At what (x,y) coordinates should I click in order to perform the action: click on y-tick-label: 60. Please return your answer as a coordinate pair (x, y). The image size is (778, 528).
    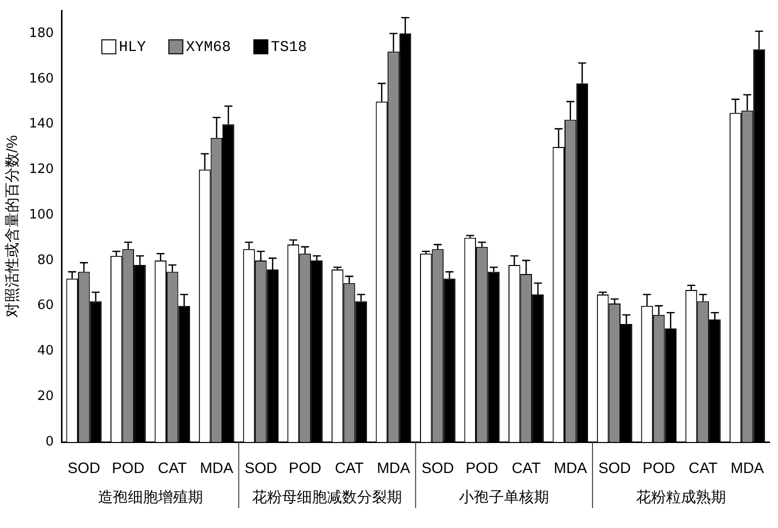
    Looking at the image, I should click on (45, 306).